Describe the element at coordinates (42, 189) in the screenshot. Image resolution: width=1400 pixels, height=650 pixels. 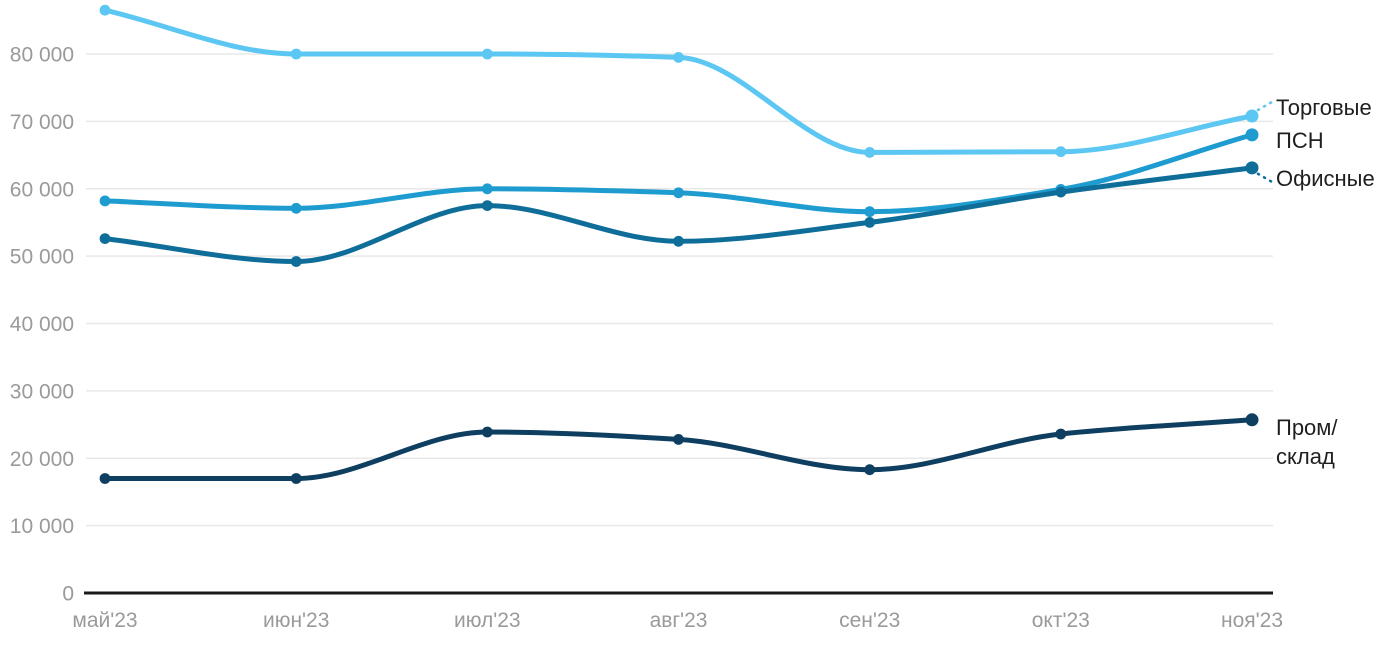
I see `y-axis-tick-label: 60 000` at that location.